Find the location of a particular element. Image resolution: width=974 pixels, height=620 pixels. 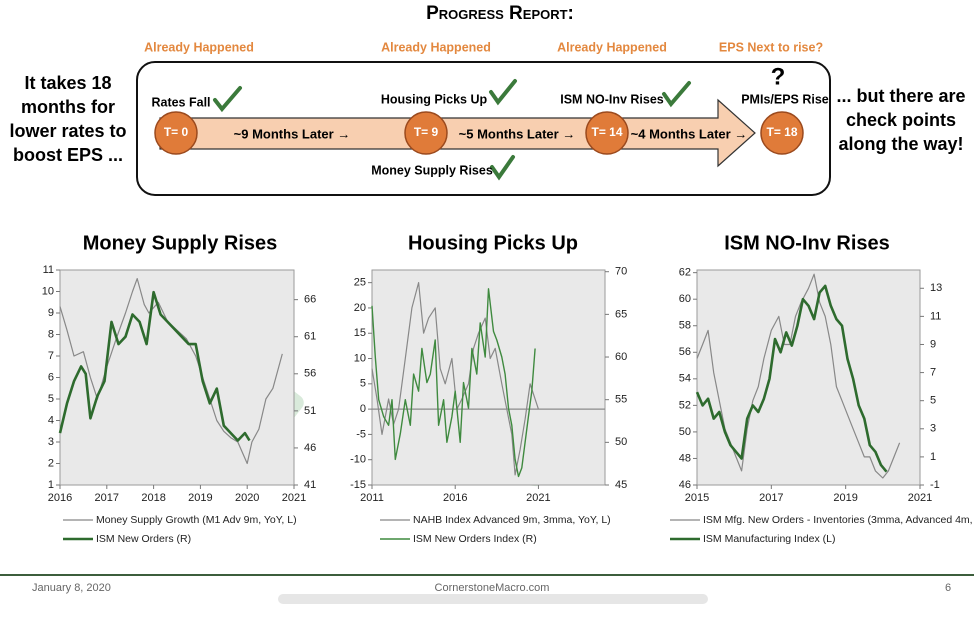

x-tick-label: 2019 is located at coordinates (200, 498).